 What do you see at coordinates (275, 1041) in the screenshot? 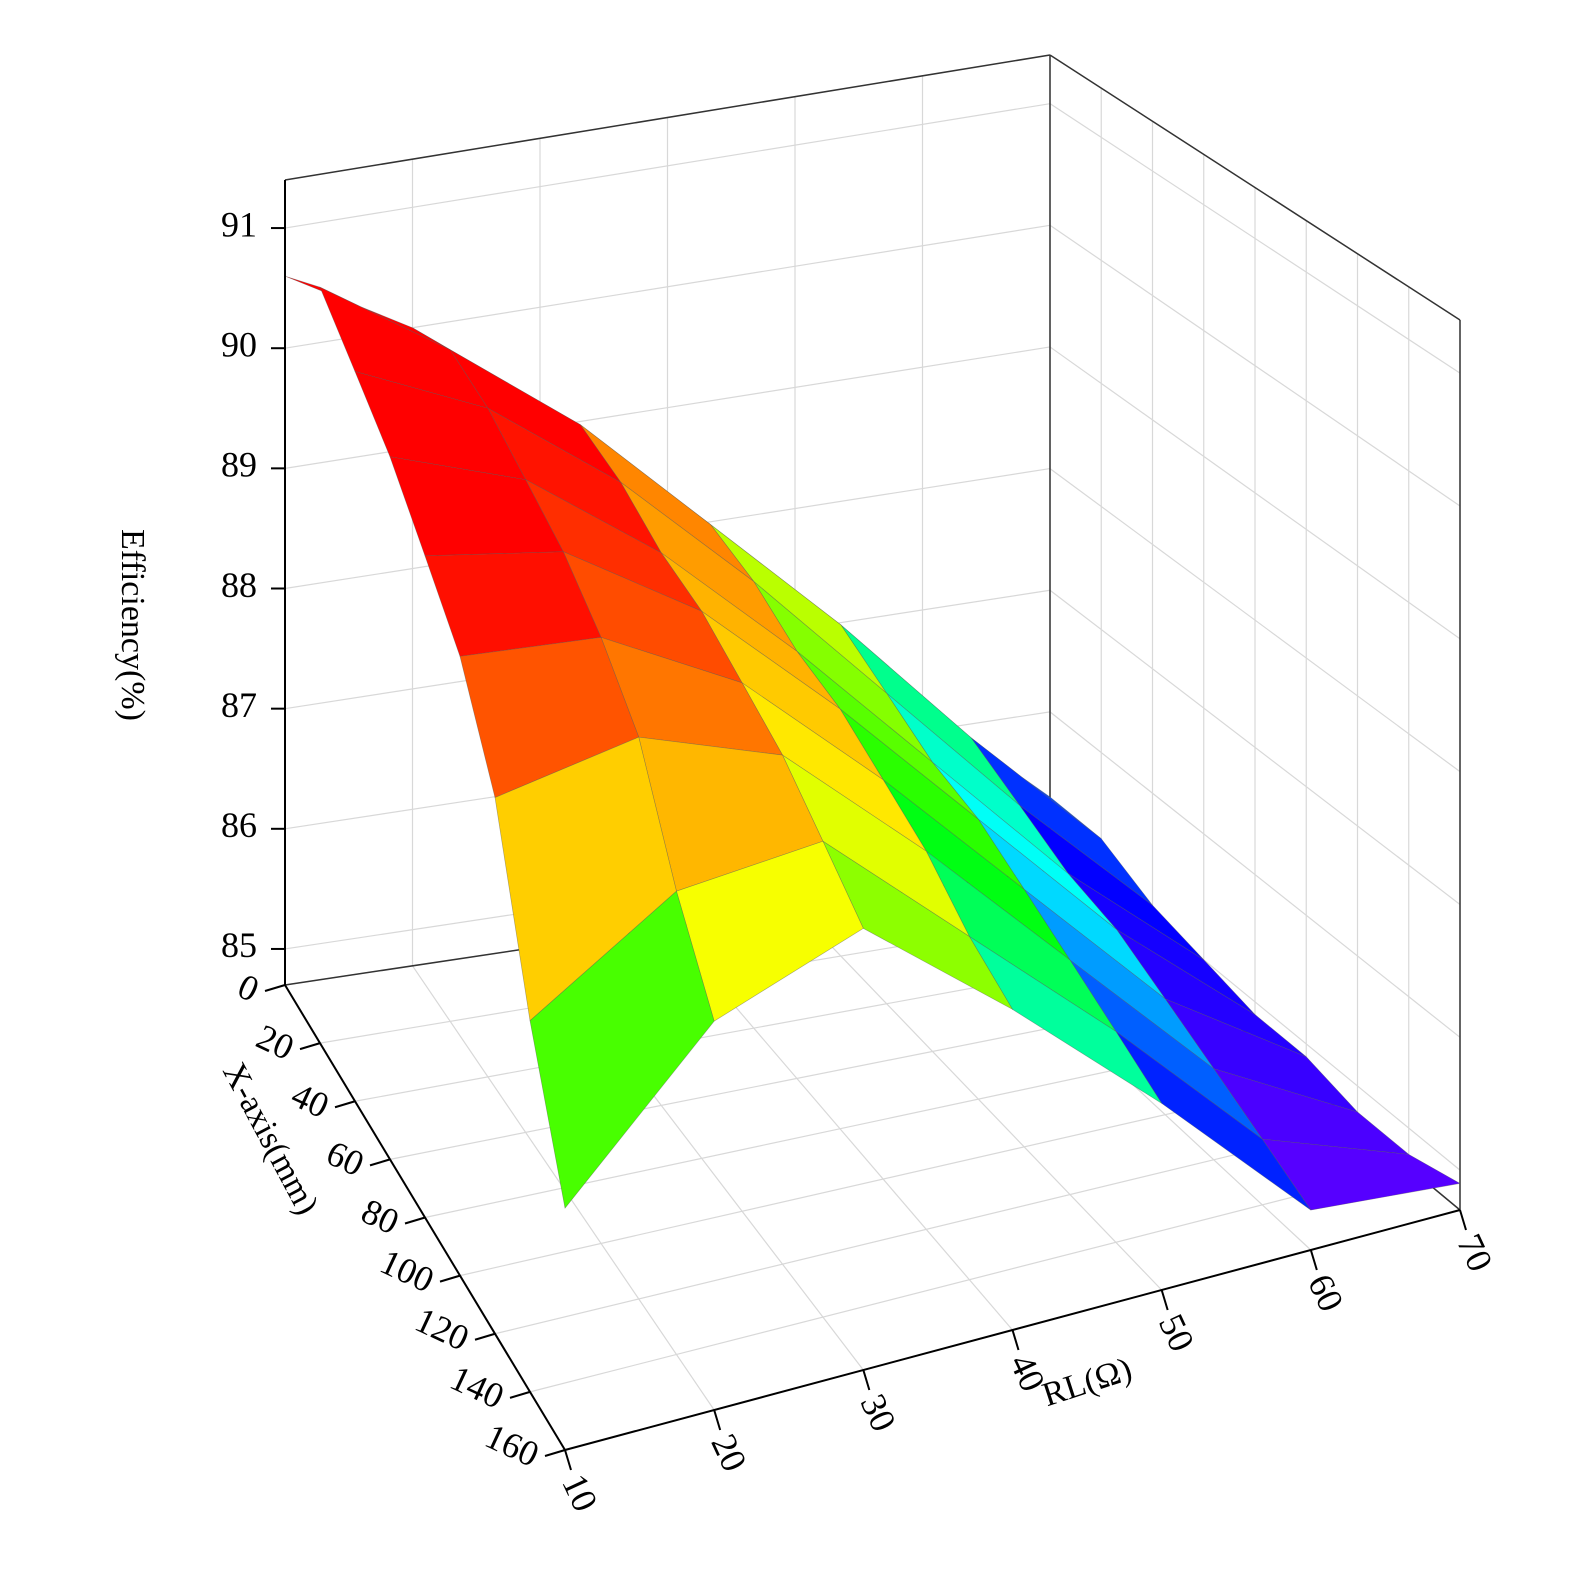
I see `x-tick-label: 20` at bounding box center [275, 1041].